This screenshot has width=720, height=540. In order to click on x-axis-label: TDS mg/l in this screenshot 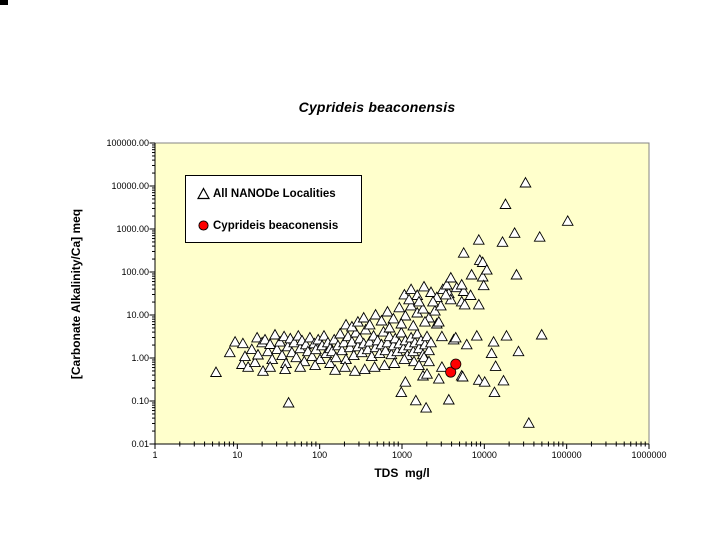, I will do `click(402, 473)`.